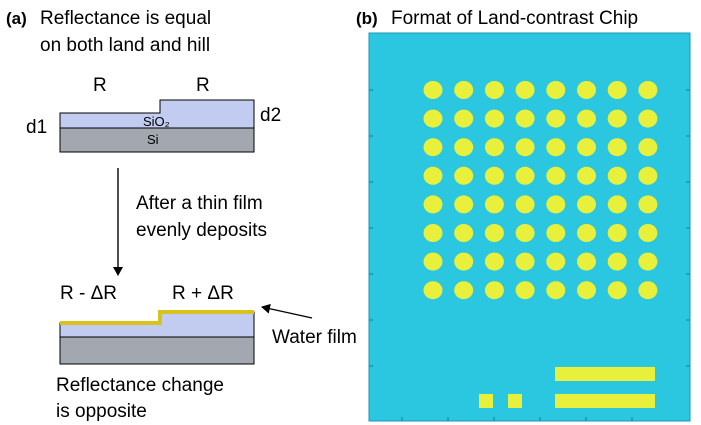  I want to click on r-minus-label: R - ΔR, so click(88, 293).